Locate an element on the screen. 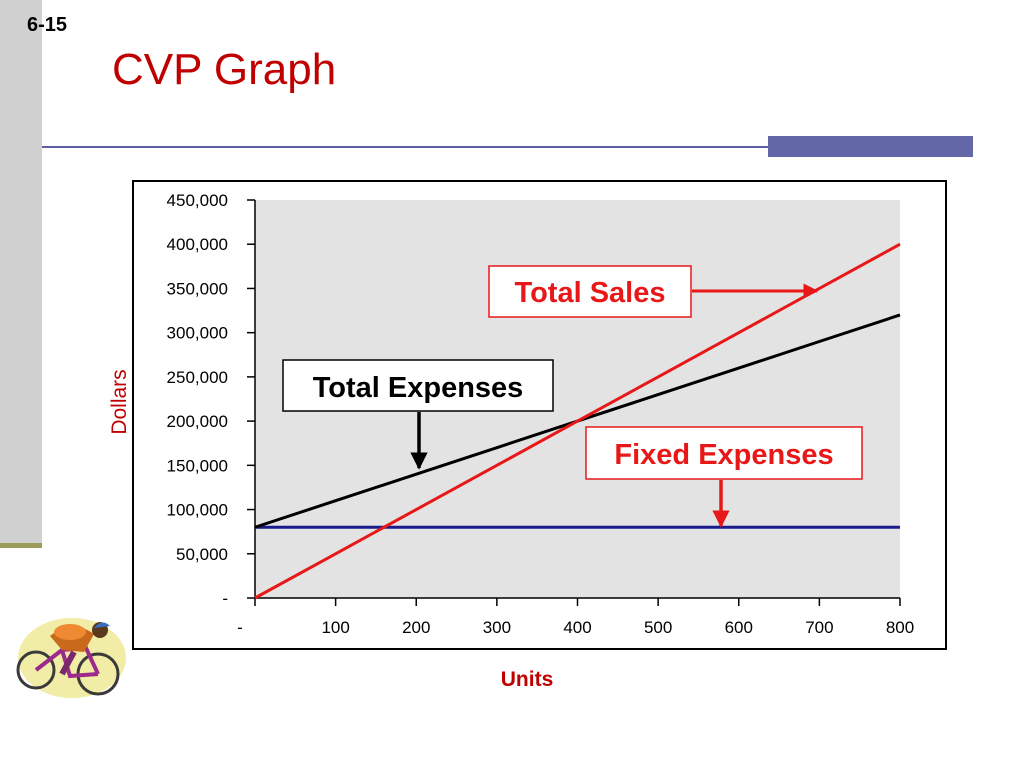 Image resolution: width=1024 pixels, height=768 pixels. fixed-expenses-callout-label: Fixed Expenses is located at coordinates (723, 455).